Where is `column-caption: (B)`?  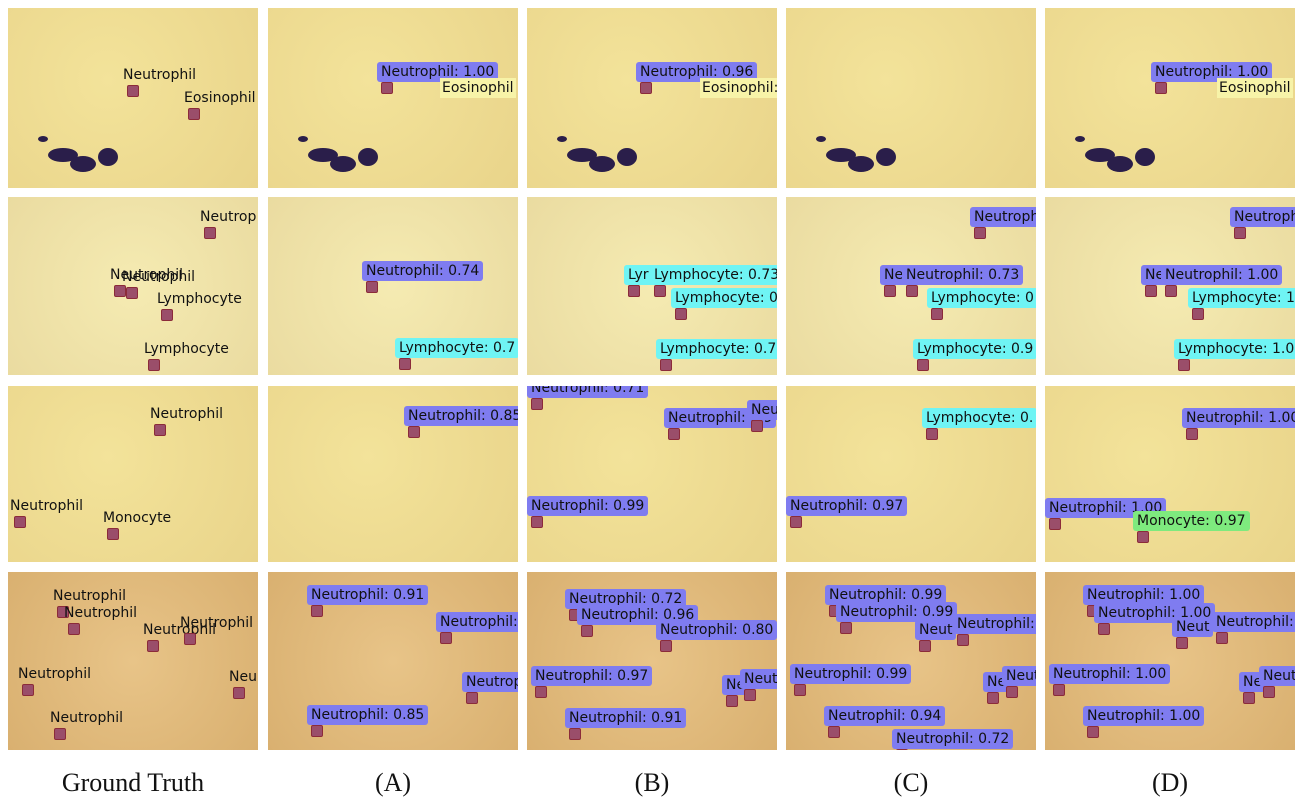 column-caption: (B) is located at coordinates (652, 782).